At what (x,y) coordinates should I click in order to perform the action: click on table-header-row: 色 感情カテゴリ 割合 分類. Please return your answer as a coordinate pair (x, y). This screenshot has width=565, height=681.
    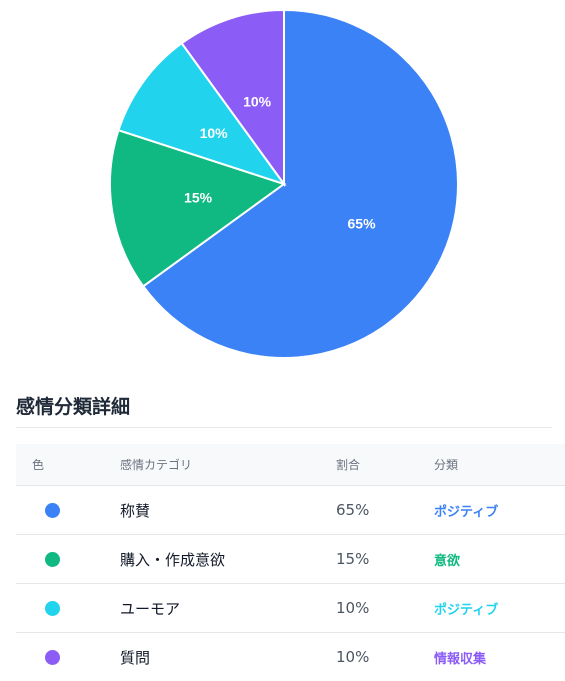
    Looking at the image, I should click on (290, 465).